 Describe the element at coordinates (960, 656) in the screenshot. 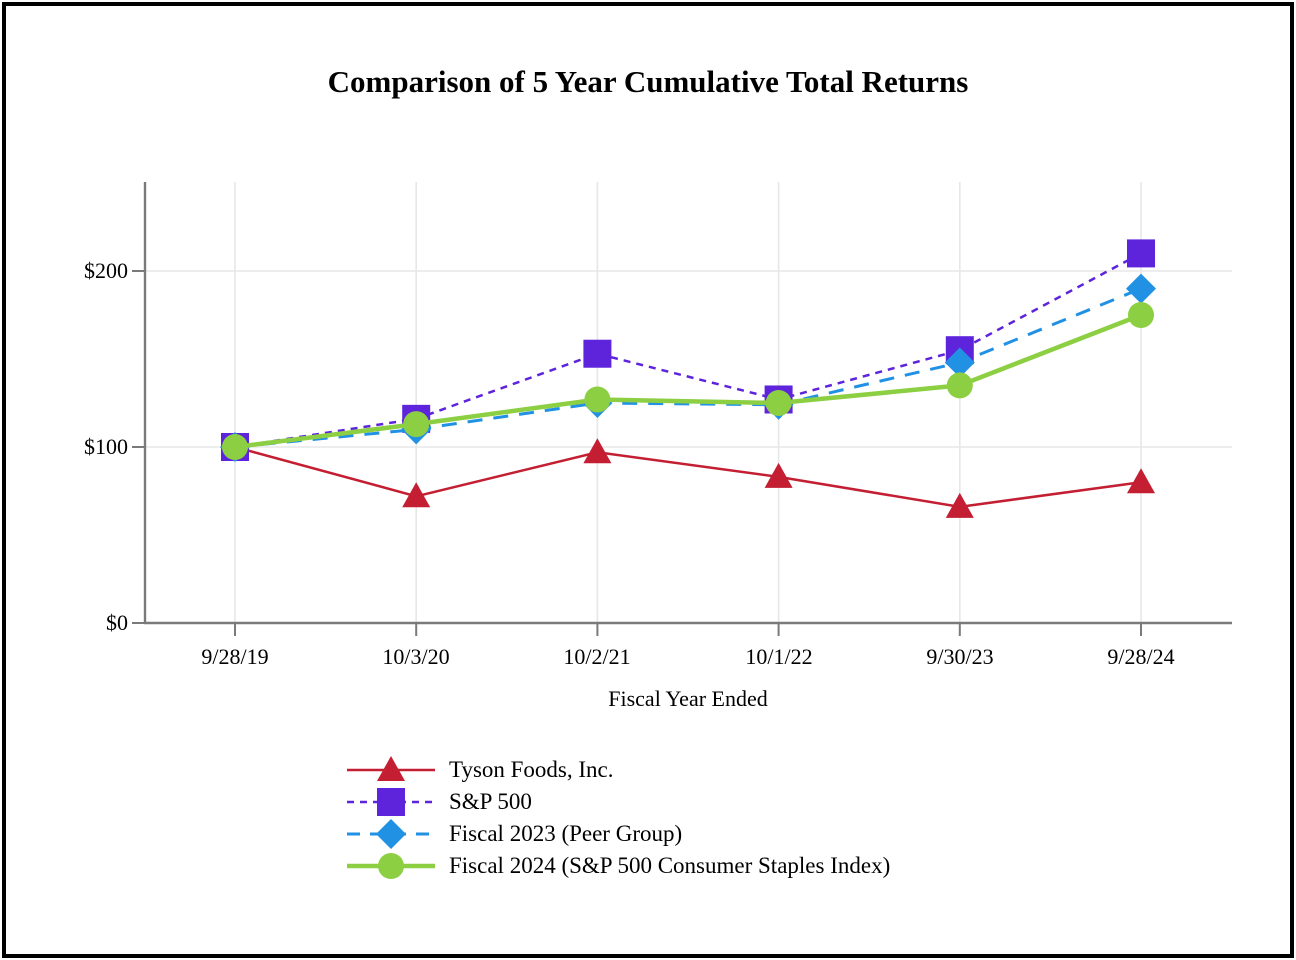

I see `x-tick-label-5: 9/30/23` at that location.